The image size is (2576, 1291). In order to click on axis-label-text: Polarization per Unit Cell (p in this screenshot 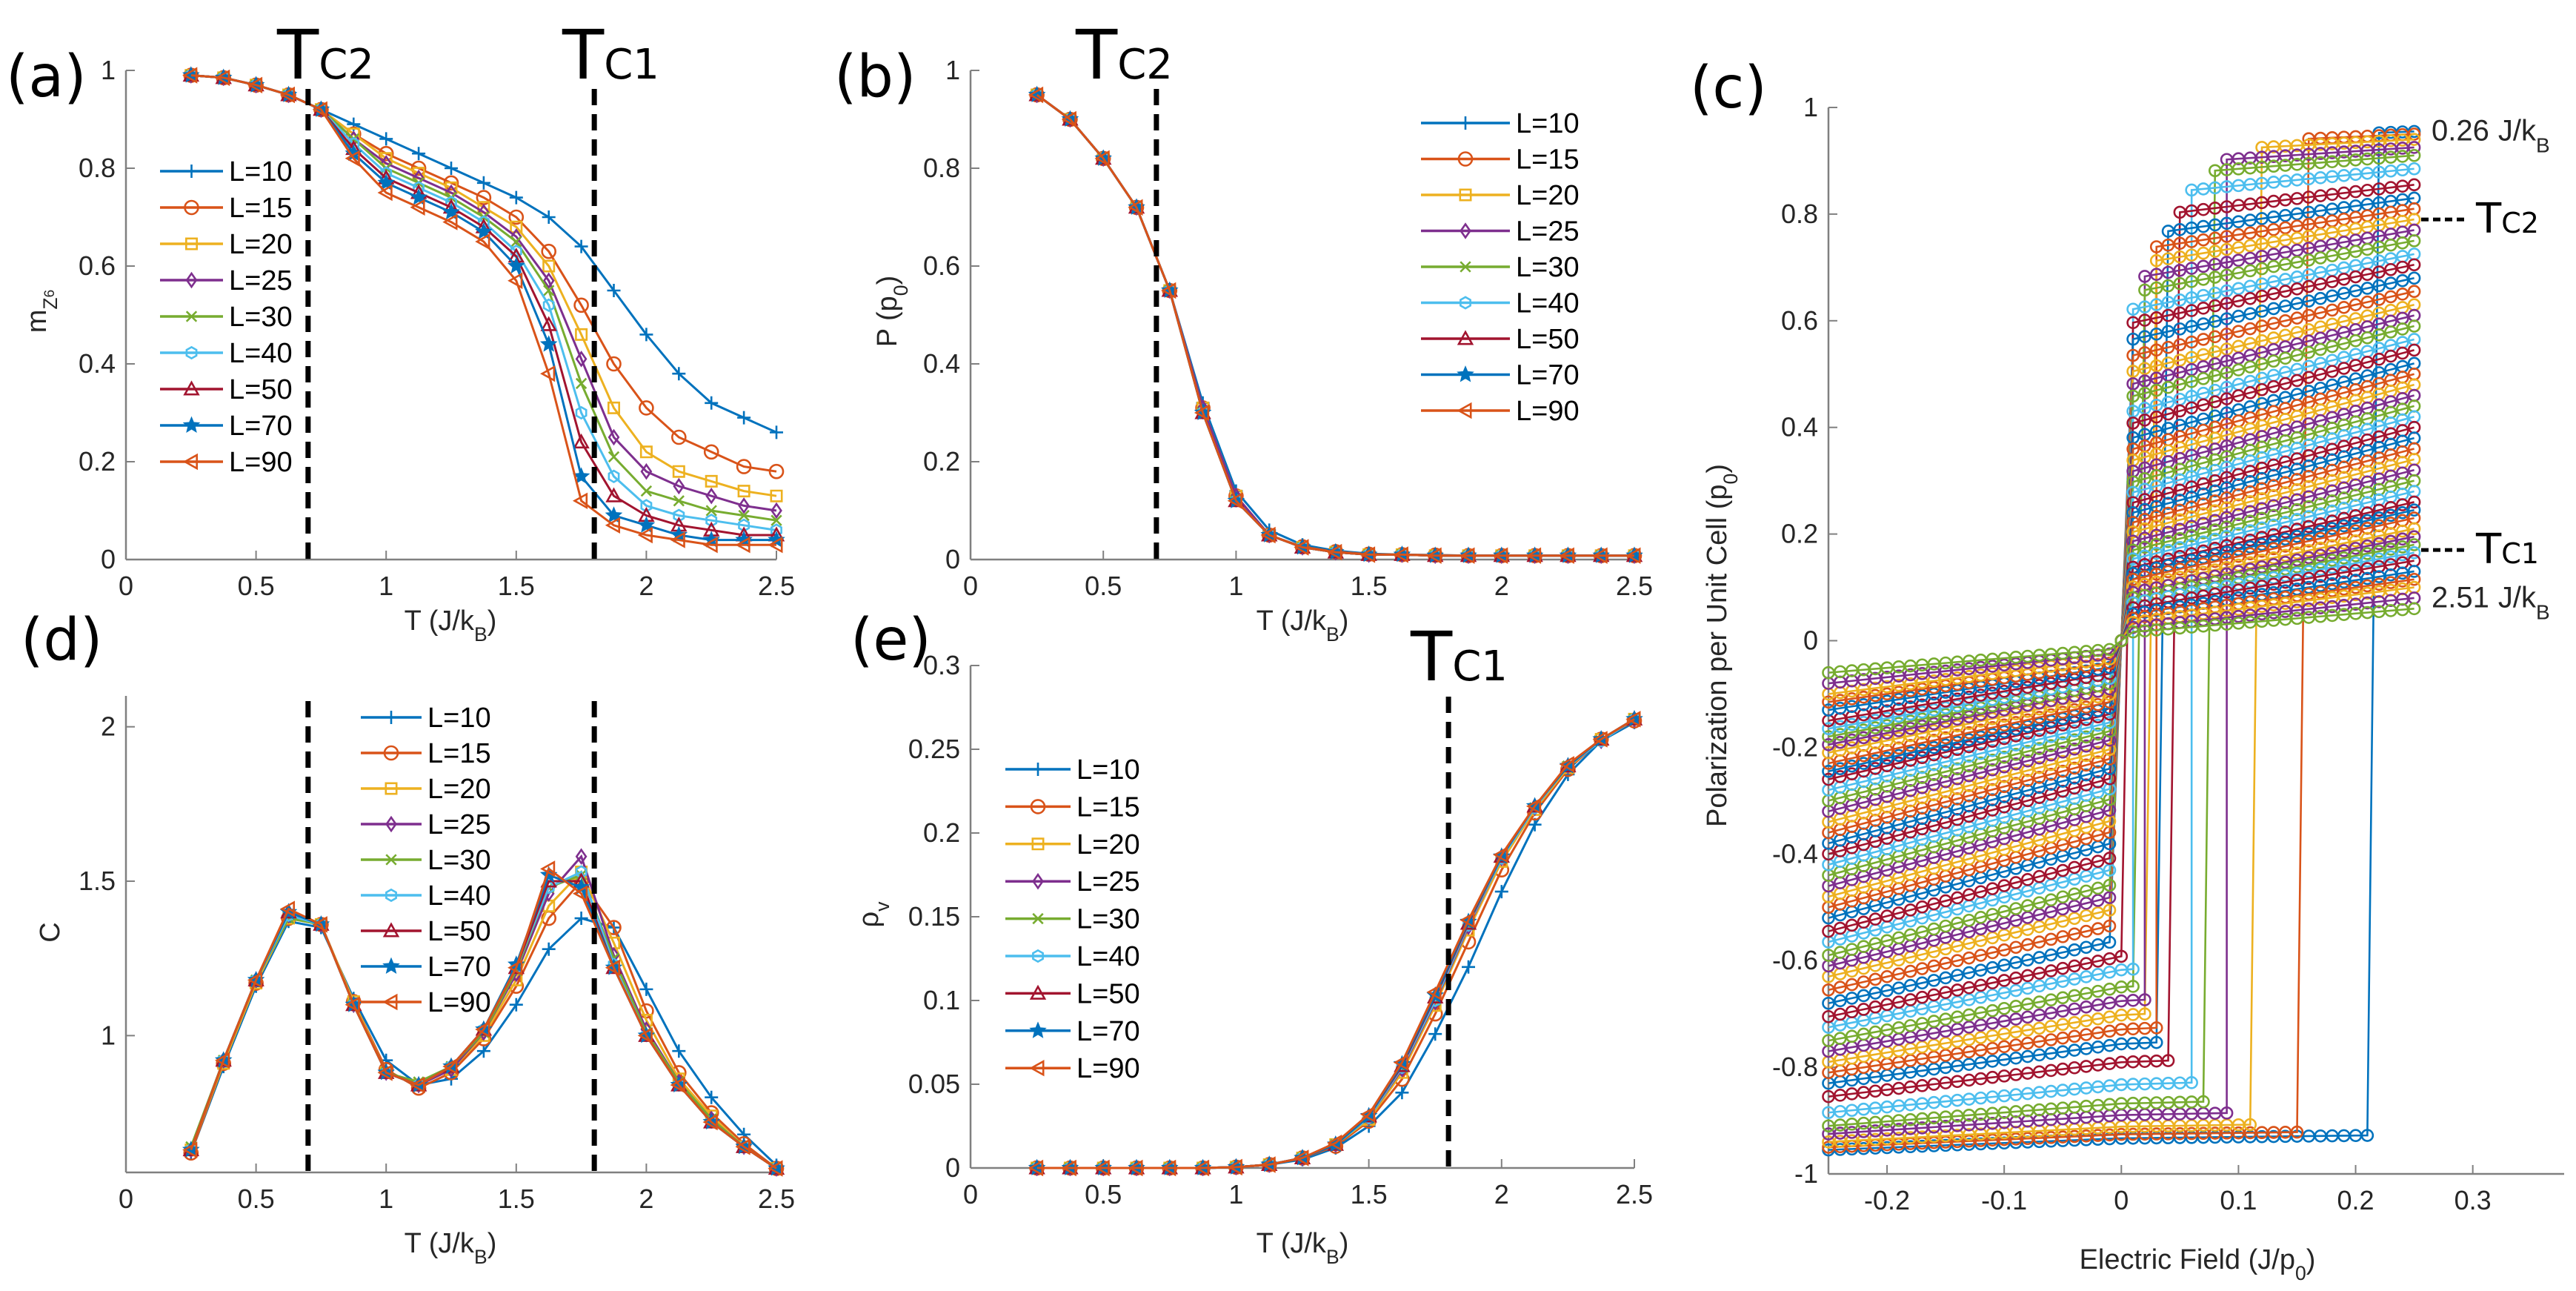, I will do `click(1717, 655)`.